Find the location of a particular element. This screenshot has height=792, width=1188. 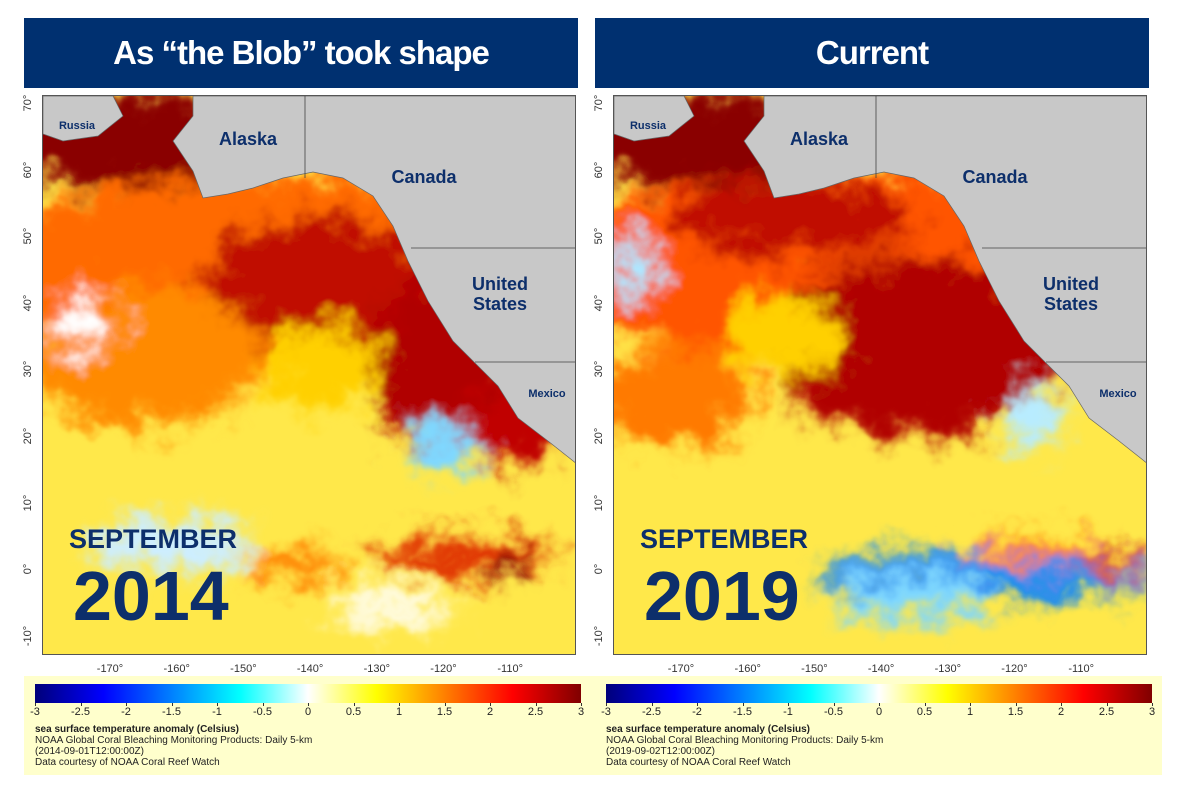

colorbar-tick-label: 0.5 is located at coordinates (353, 712).